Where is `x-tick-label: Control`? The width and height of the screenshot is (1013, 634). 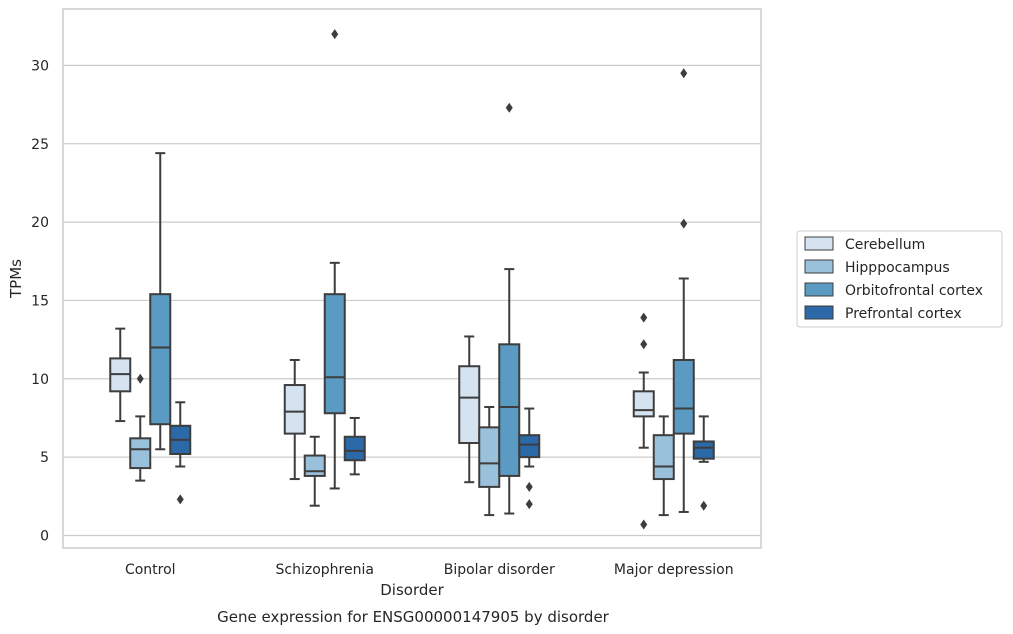 x-tick-label: Control is located at coordinates (150, 570).